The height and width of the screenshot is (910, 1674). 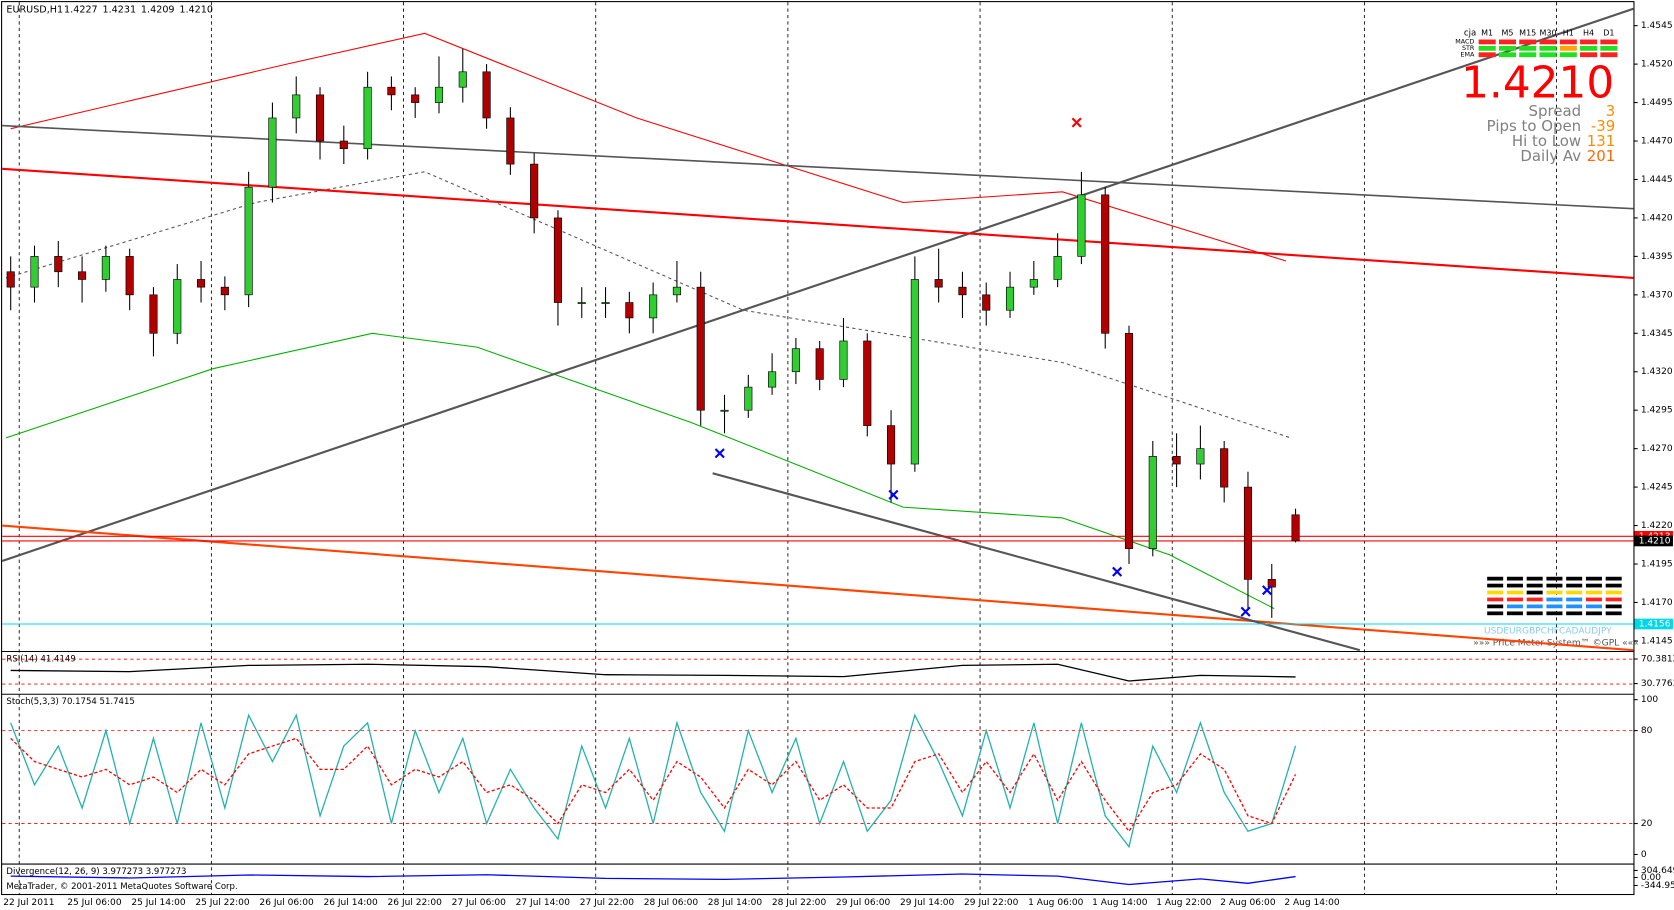 I want to click on timeframe-label: M5, so click(x=1507, y=33).